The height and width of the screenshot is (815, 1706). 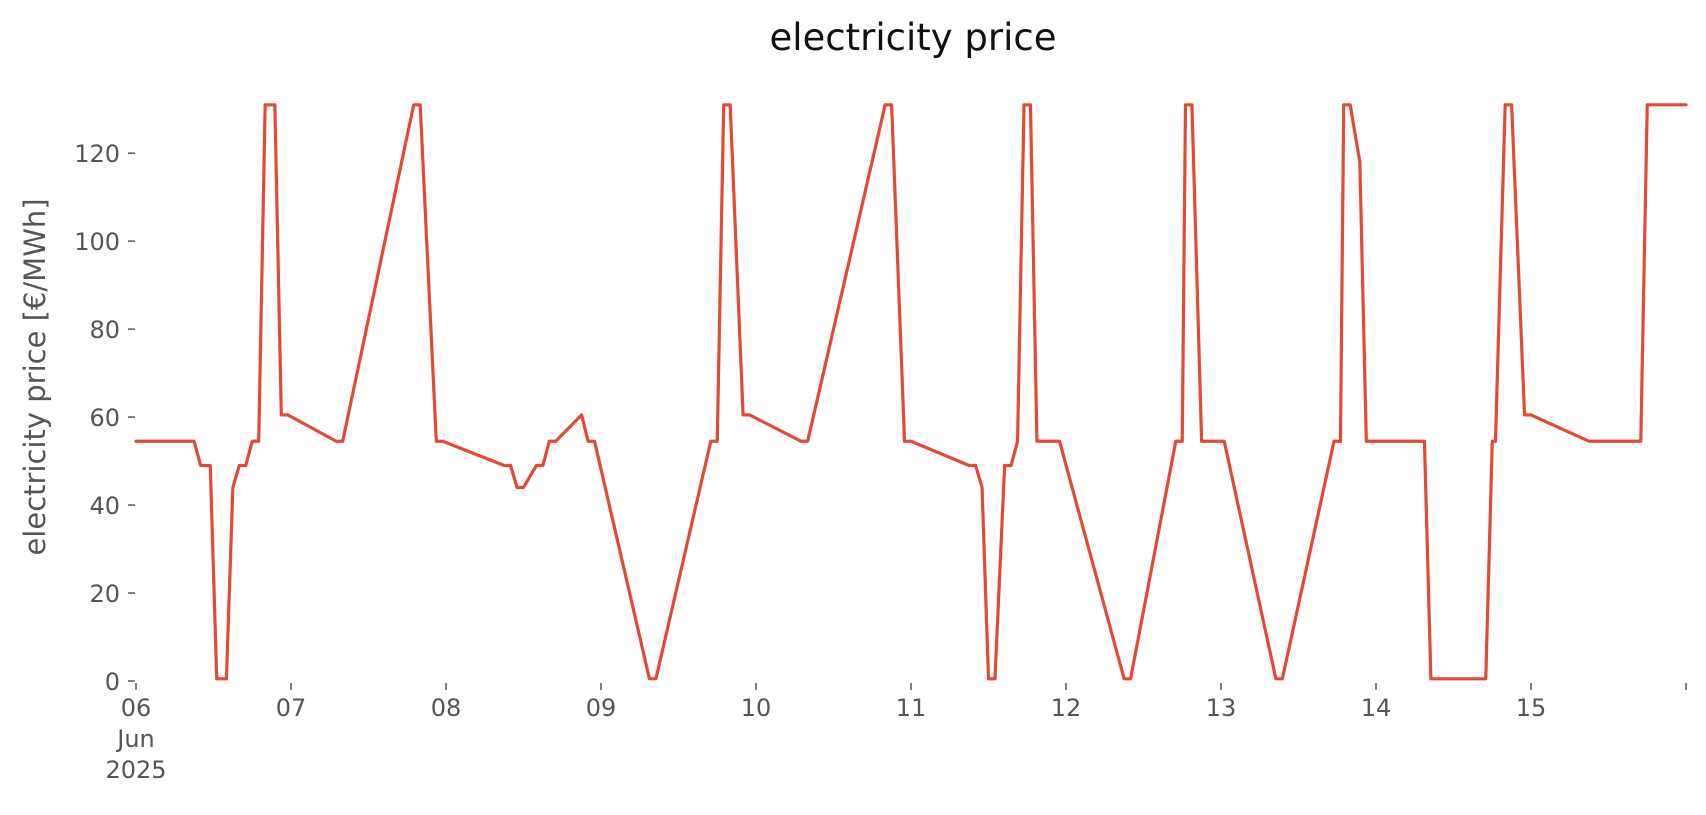 I want to click on x-tick-label: 10, so click(x=756, y=708).